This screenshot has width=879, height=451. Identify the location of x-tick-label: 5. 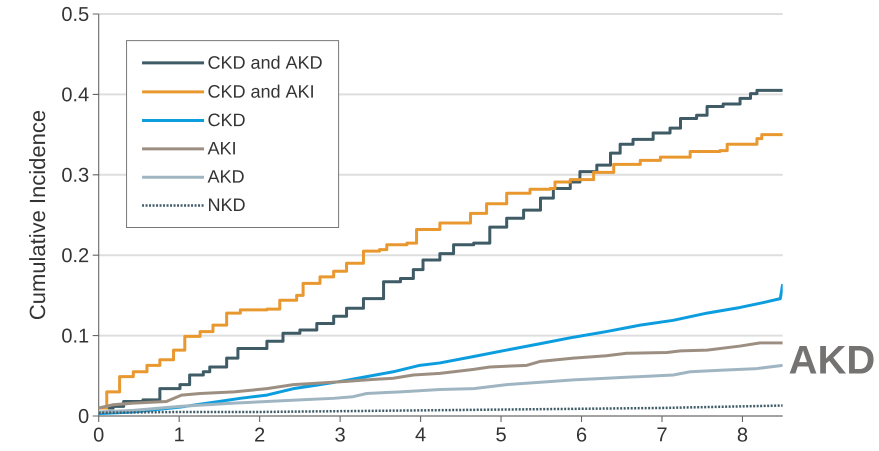
(501, 435).